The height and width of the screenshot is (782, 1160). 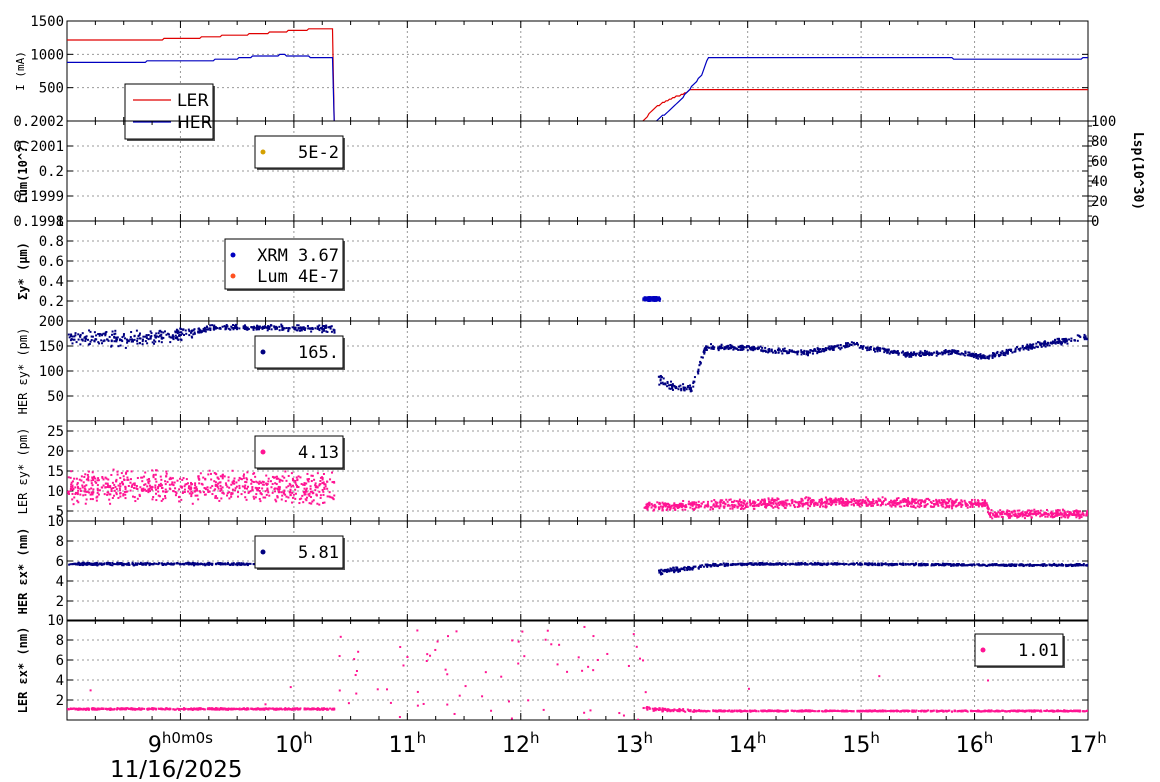 What do you see at coordinates (193, 101) in the screenshot?
I see `legend-label: LER` at bounding box center [193, 101].